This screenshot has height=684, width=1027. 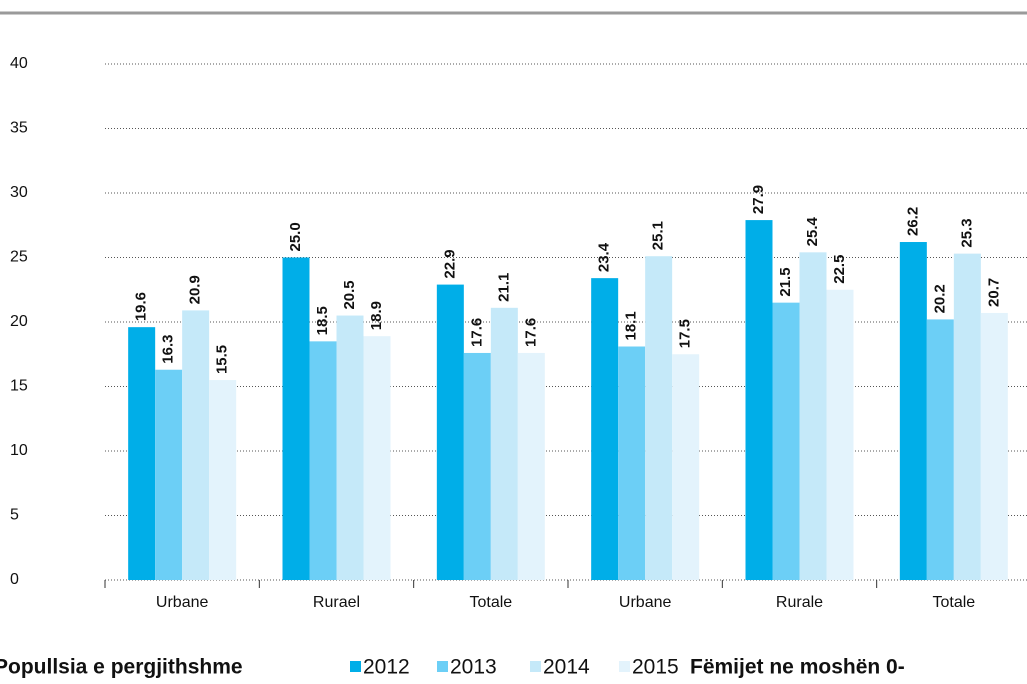 What do you see at coordinates (141, 306) in the screenshot?
I see `value-label: 19.6` at bounding box center [141, 306].